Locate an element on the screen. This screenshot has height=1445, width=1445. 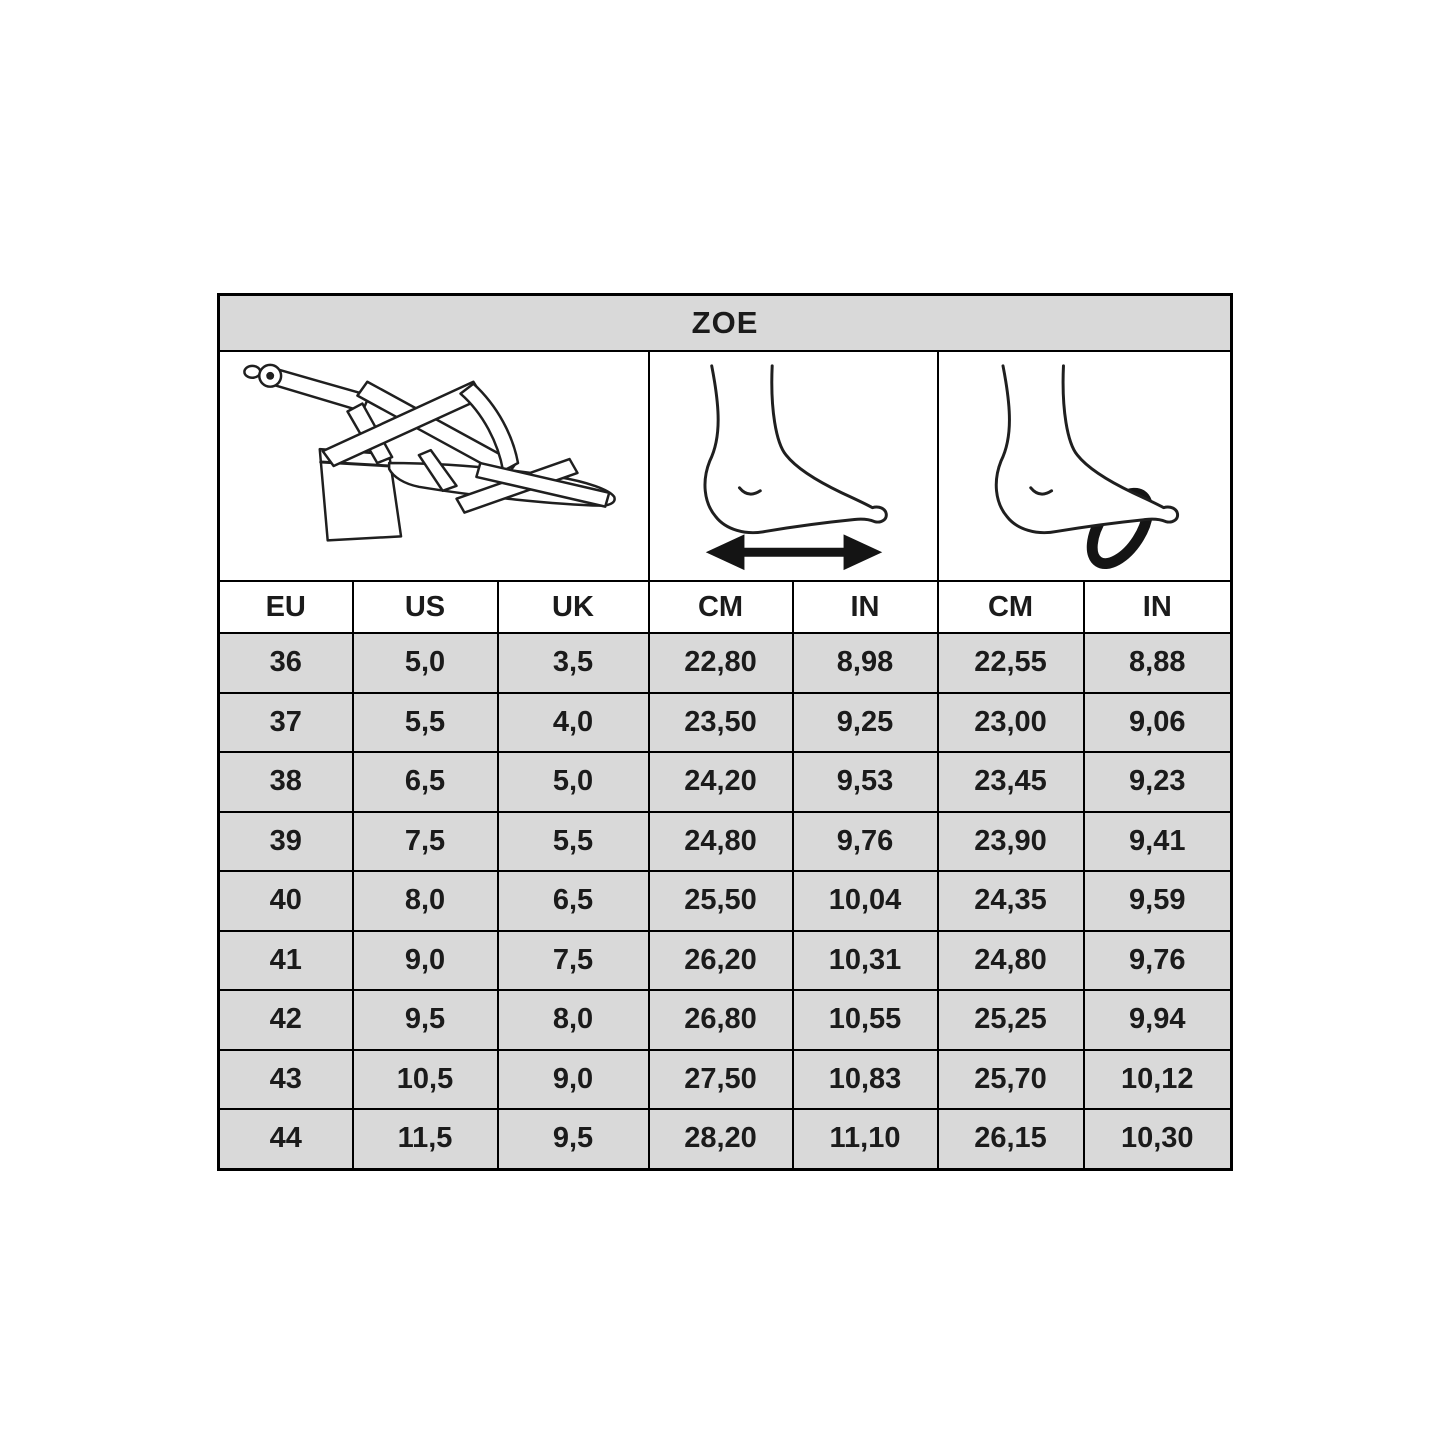
chart-title: ZOE is located at coordinates (725, 322).